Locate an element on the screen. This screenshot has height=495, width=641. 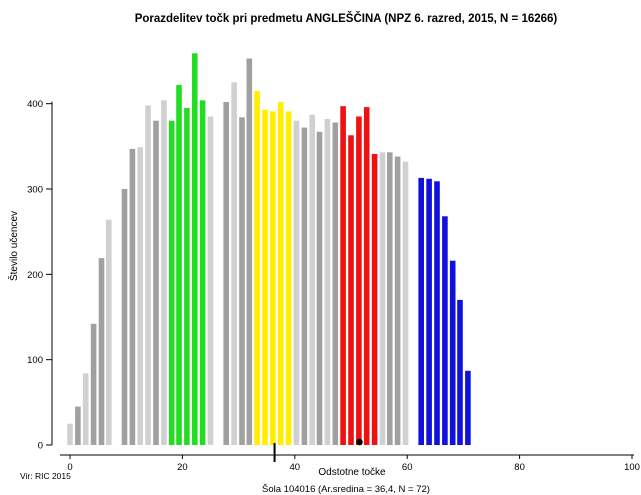
x-axis-label: Odstotne točke is located at coordinates (352, 472).